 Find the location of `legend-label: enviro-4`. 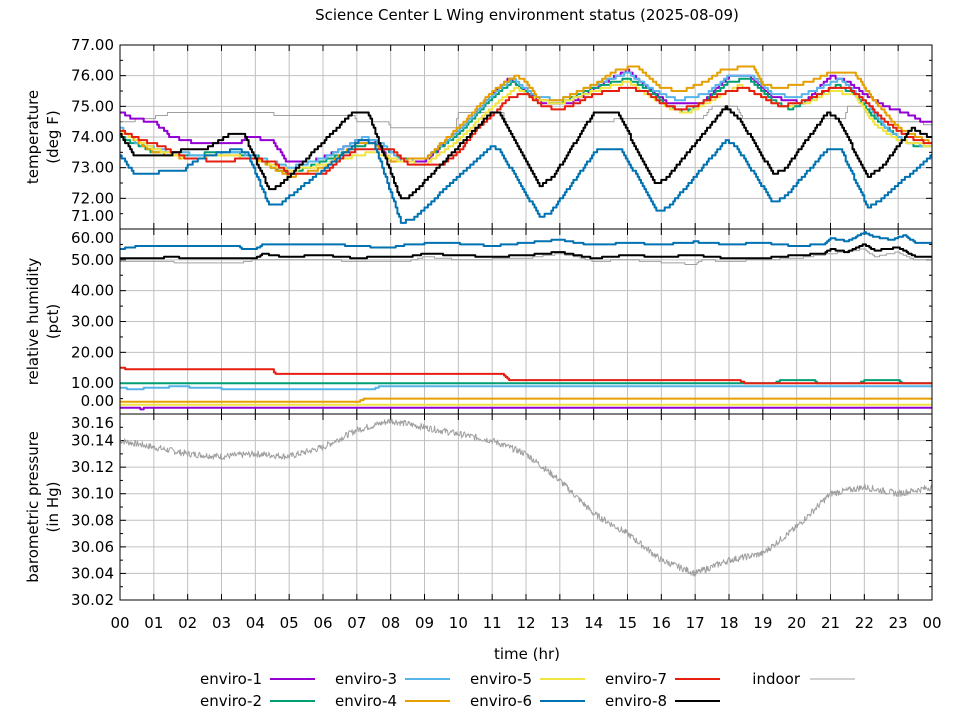

legend-label: enviro-4 is located at coordinates (366, 701).